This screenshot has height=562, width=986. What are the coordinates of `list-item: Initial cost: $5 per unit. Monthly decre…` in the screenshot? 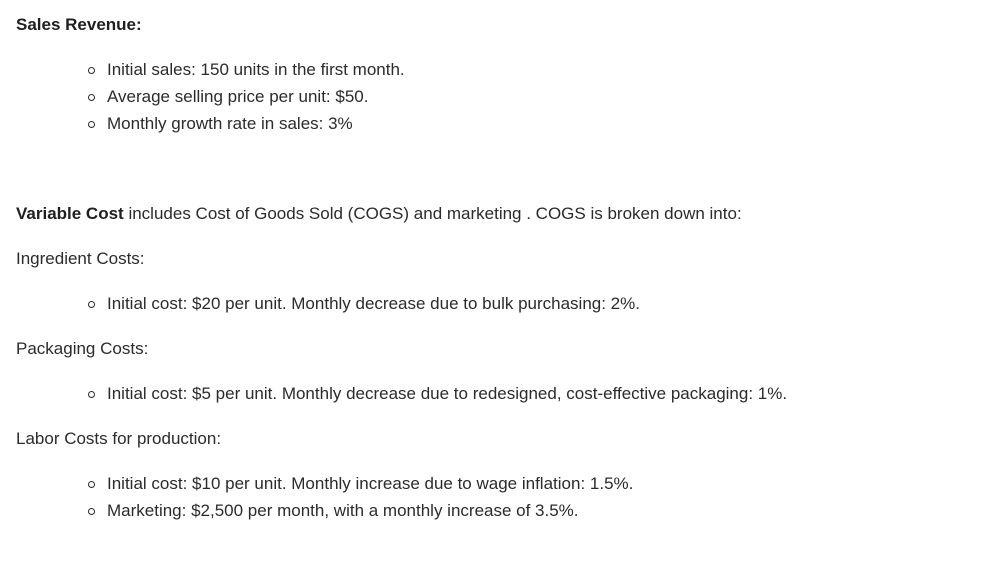 It's located at (393, 393).